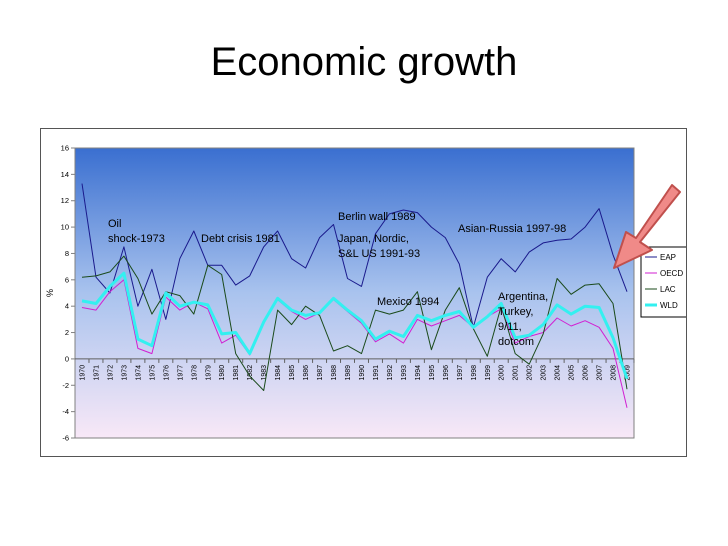 Image resolution: width=728 pixels, height=546 pixels. I want to click on x-tick-label: 1978, so click(194, 373).